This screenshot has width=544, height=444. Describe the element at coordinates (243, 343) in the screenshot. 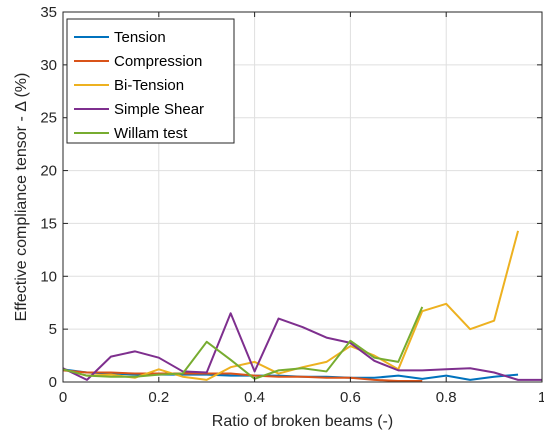

I see `series-line-willam-test` at that location.